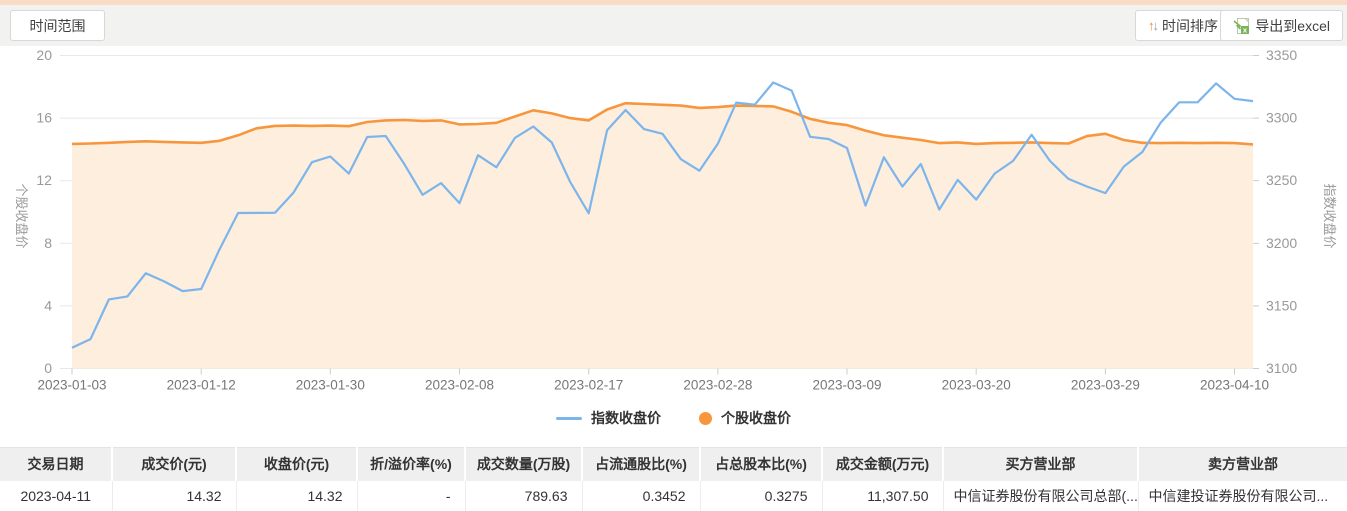  Describe the element at coordinates (1234, 385) in the screenshot. I see `svg-text: 2023-04-10` at that location.